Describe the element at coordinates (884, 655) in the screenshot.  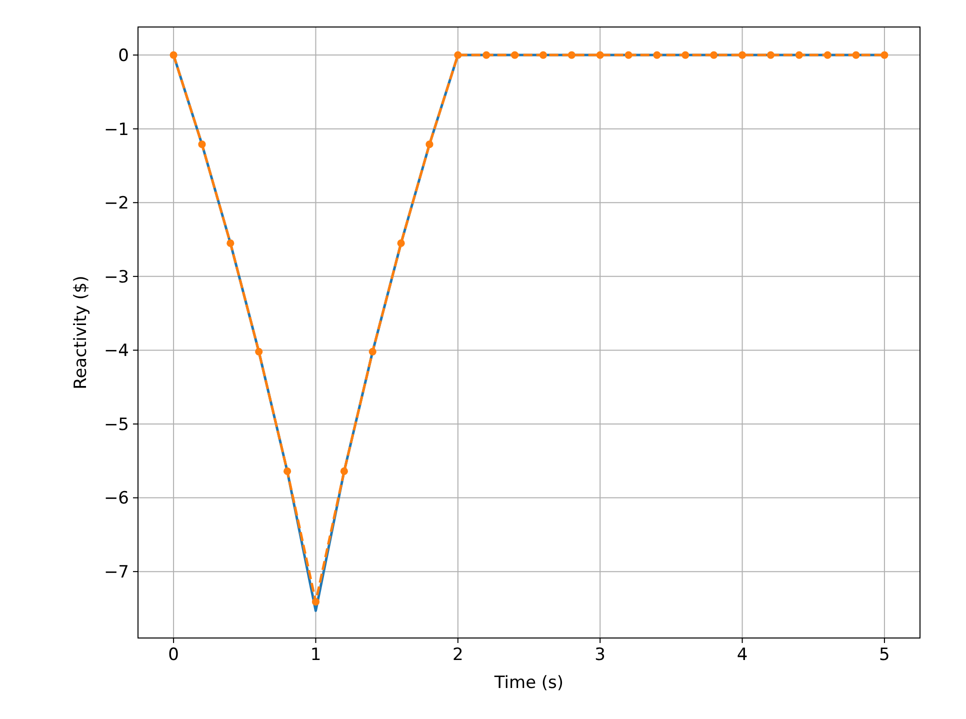
I see `x-tick-label: 5` at that location.